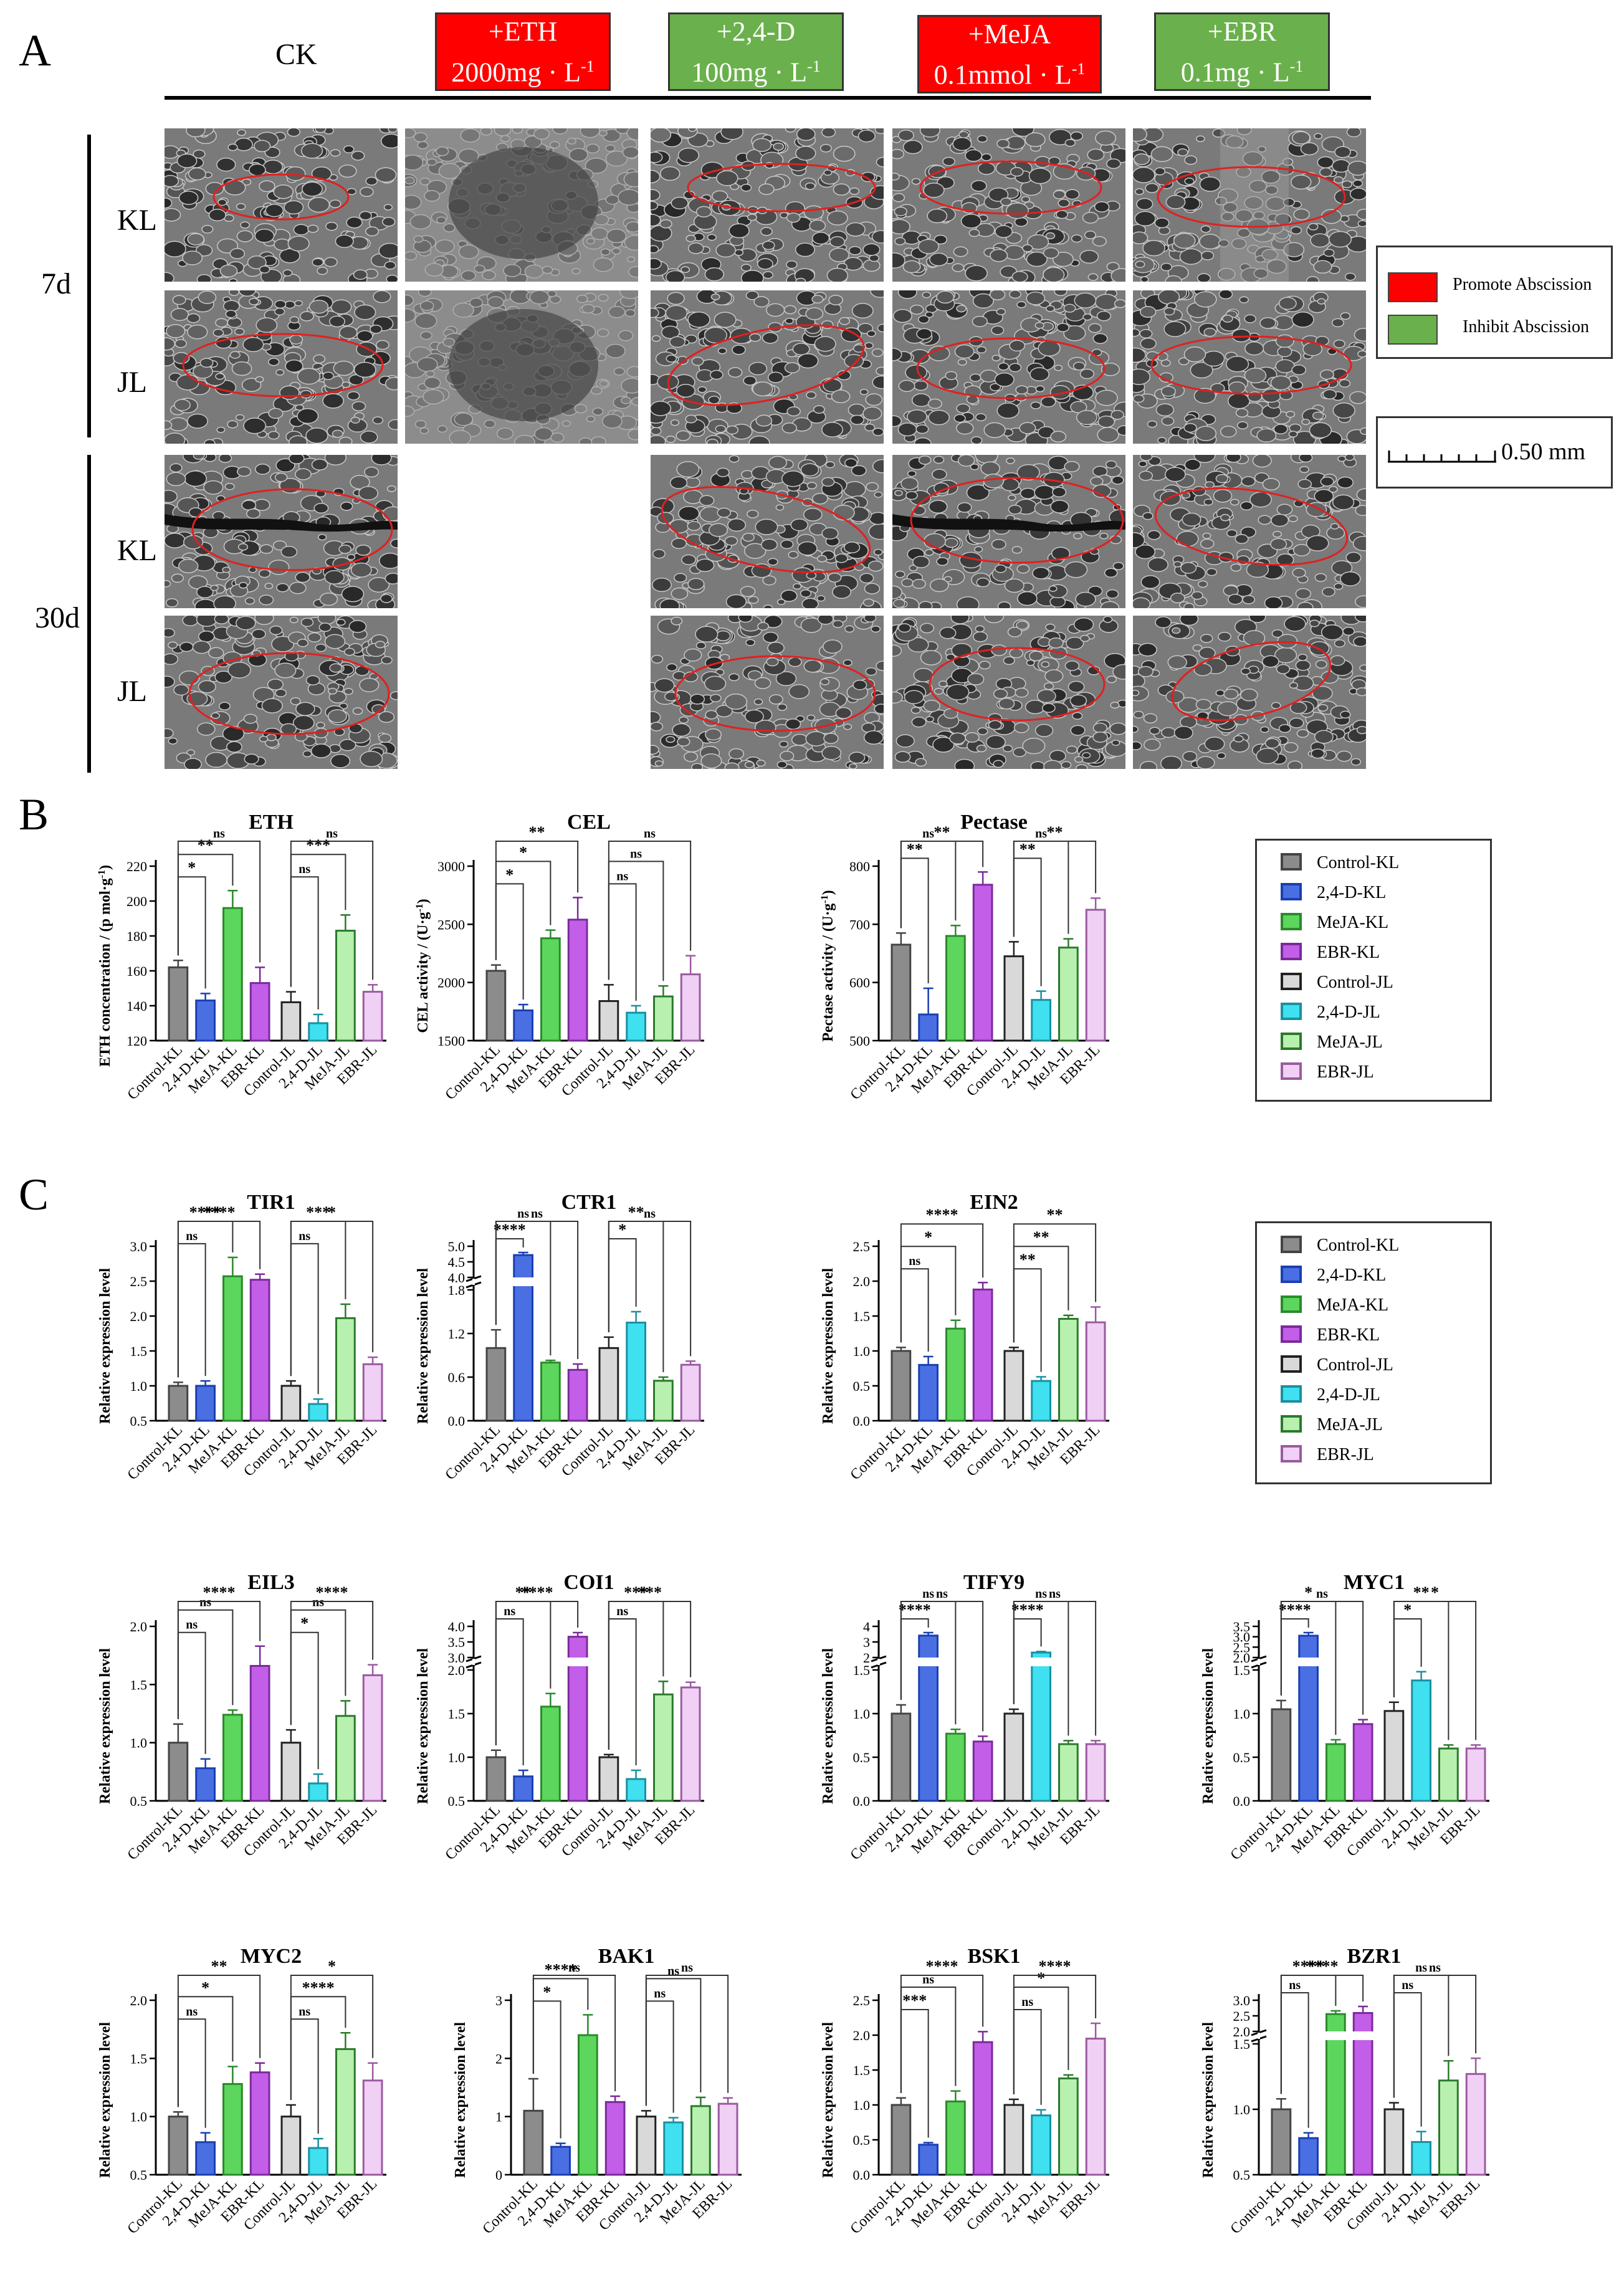 The height and width of the screenshot is (2290, 1624). Describe the element at coordinates (1413, 287) in the screenshot. I see `promote-swatch` at that location.